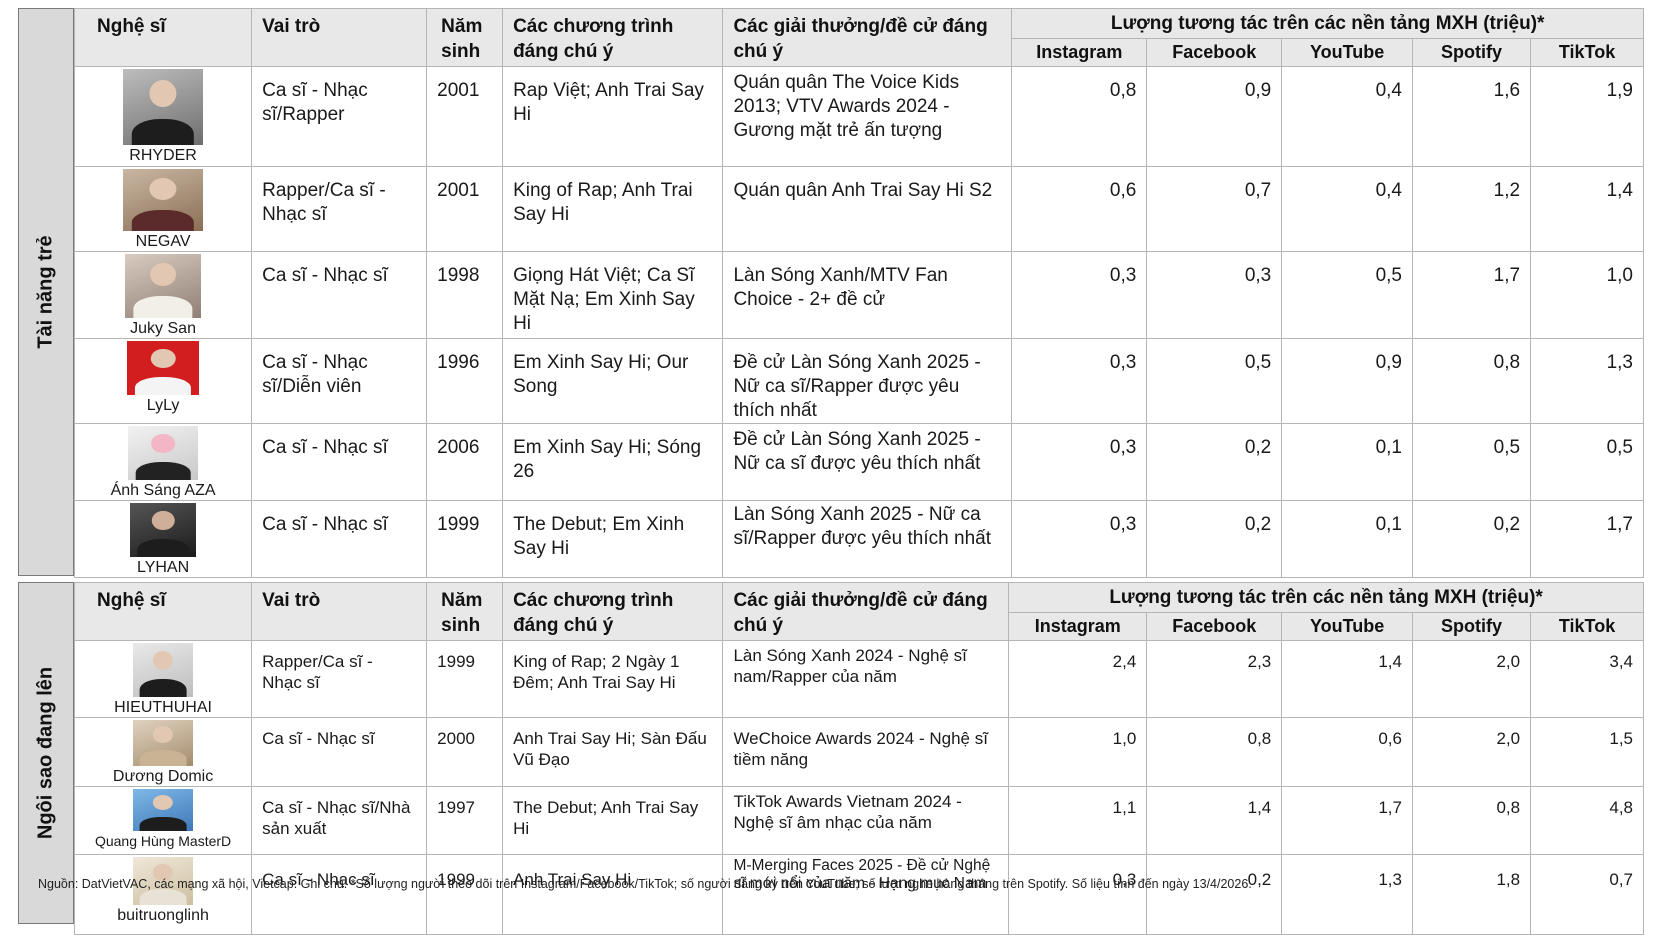 This screenshot has width=1655, height=950. What do you see at coordinates (1471, 116) in the screenshot?
I see `spotify-value: 1,6` at bounding box center [1471, 116].